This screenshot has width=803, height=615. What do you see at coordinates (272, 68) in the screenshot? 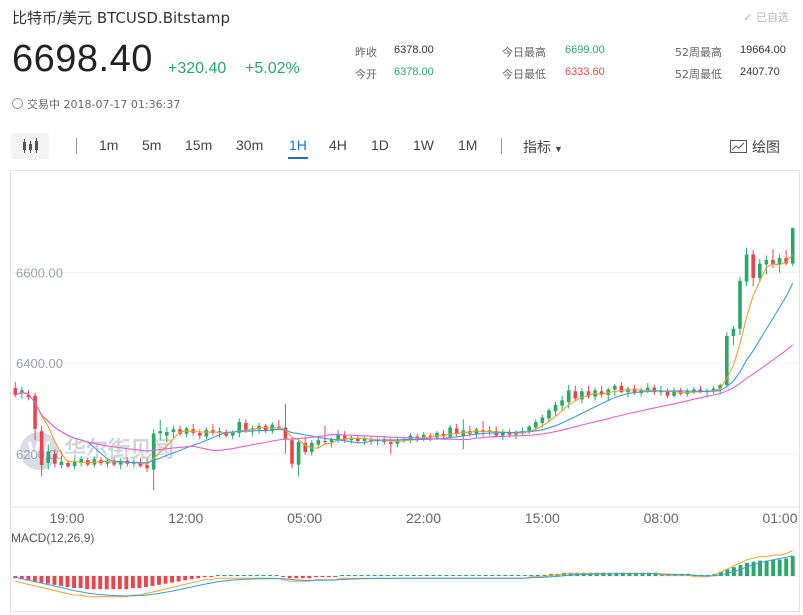
I see `price-change-percent: +5.02%` at bounding box center [272, 68].